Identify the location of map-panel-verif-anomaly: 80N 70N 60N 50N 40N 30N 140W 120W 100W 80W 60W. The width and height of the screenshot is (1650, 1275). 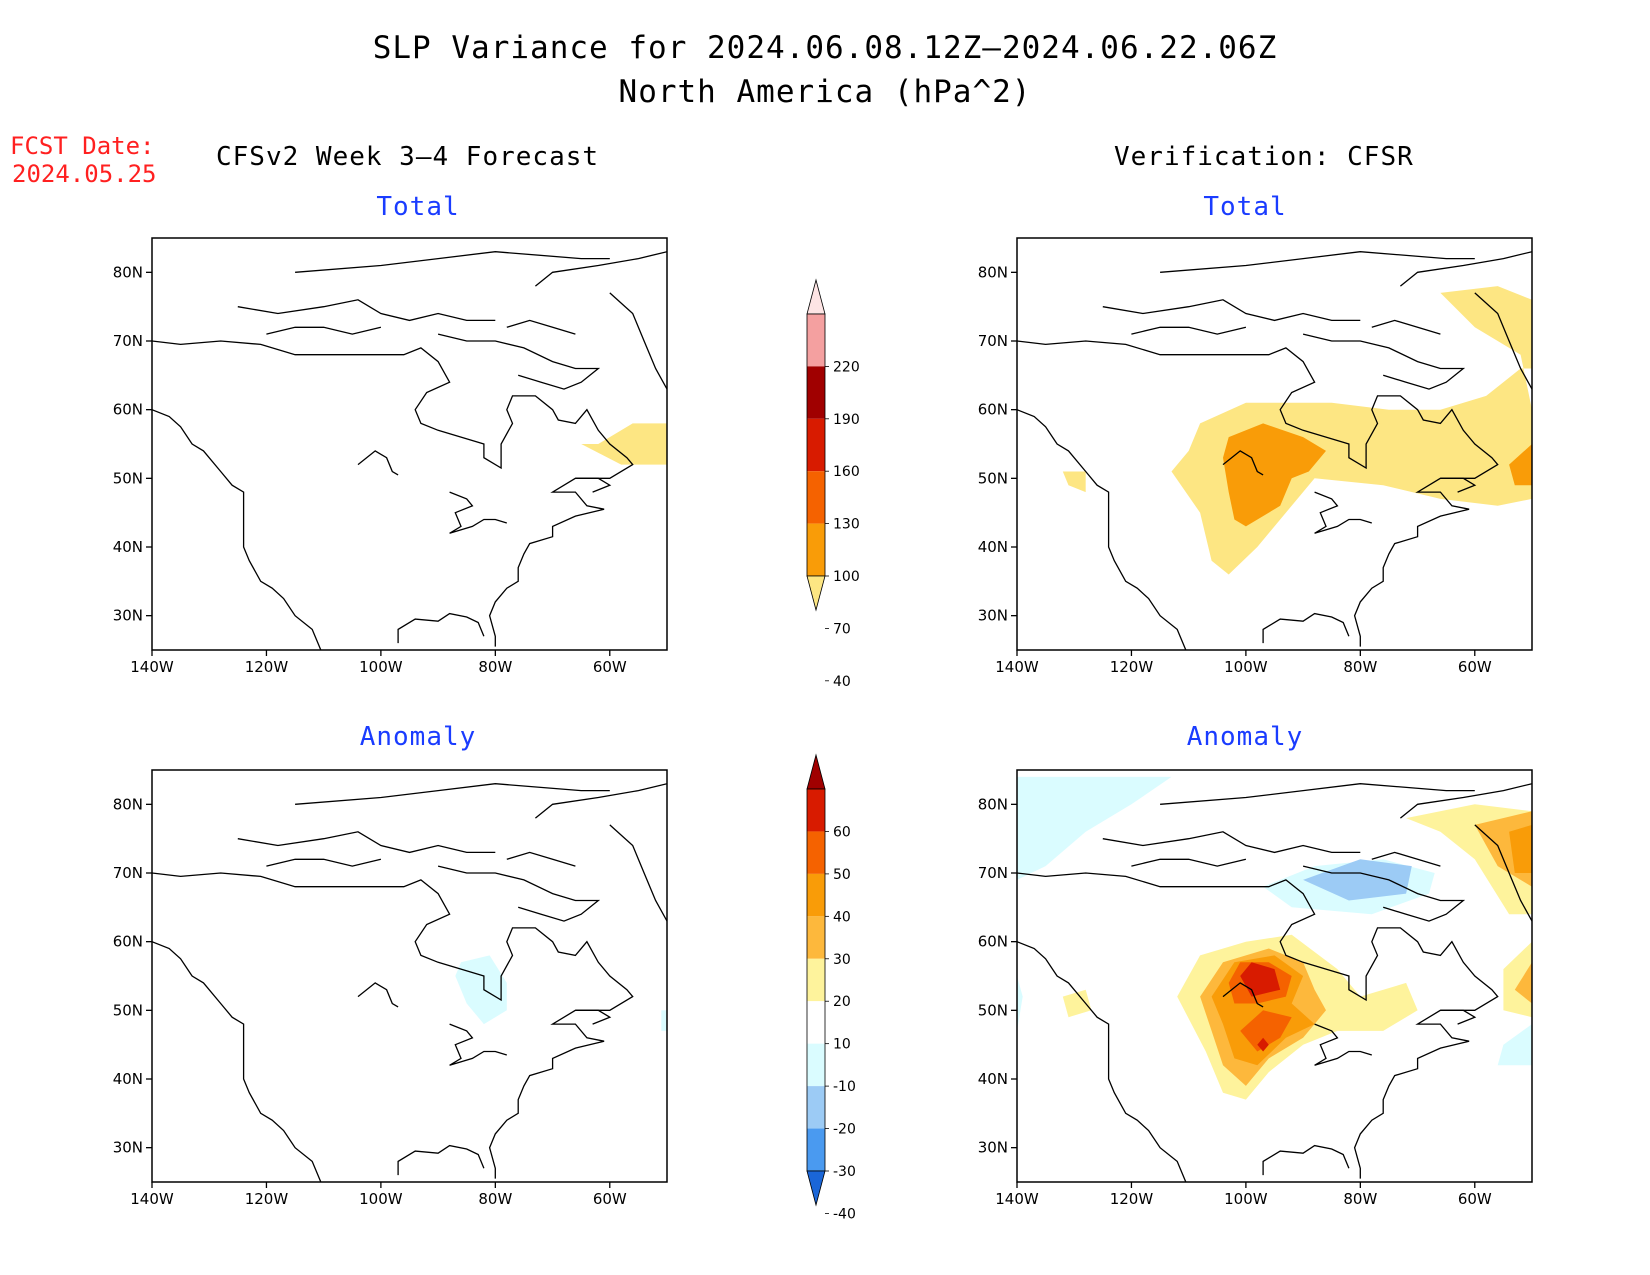
(1255, 1001).